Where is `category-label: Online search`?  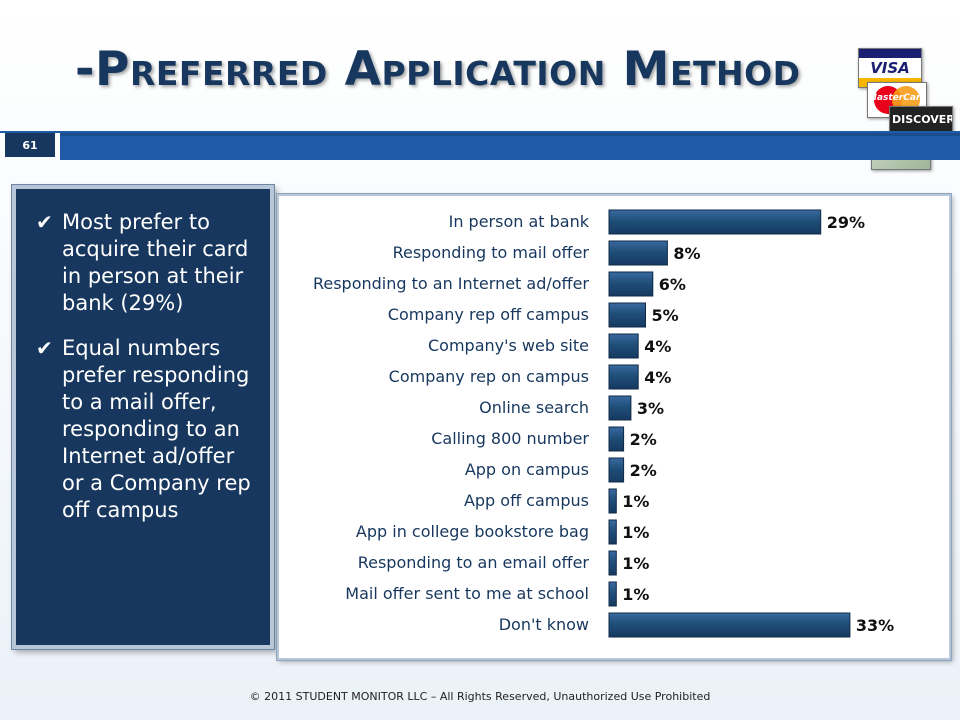
category-label: Online search is located at coordinates (534, 407).